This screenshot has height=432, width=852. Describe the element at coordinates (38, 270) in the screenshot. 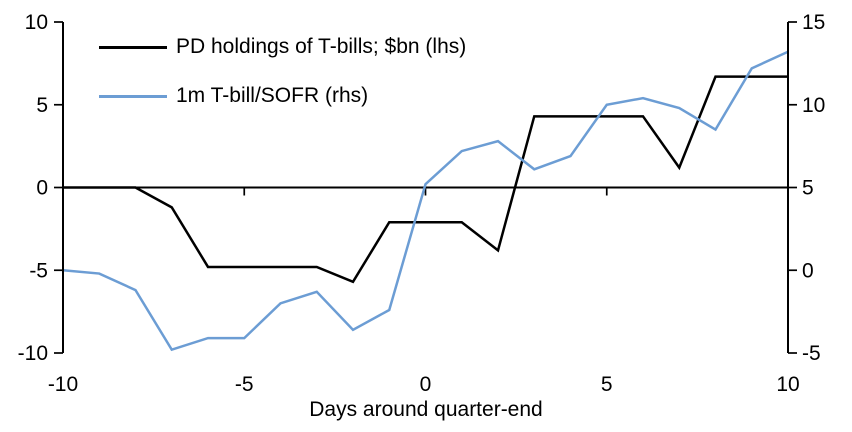

I see `left-axis-tick-label: -5` at that location.